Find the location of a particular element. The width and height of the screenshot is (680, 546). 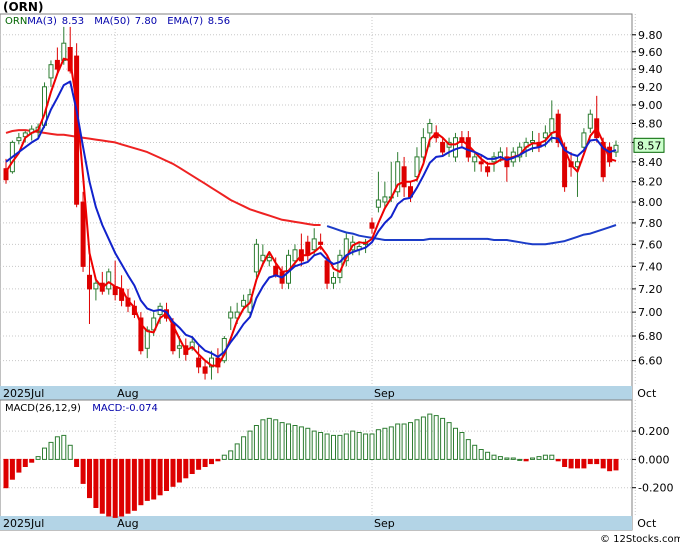

last-price-label: 8.57 is located at coordinates (649, 145).